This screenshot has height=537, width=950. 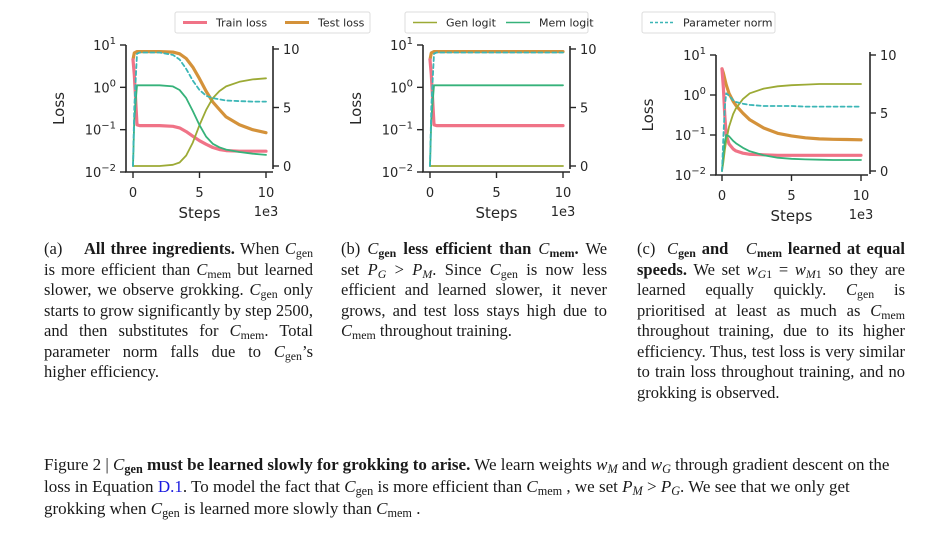 I want to click on legend-3: Parameter norm, so click(x=708, y=22).